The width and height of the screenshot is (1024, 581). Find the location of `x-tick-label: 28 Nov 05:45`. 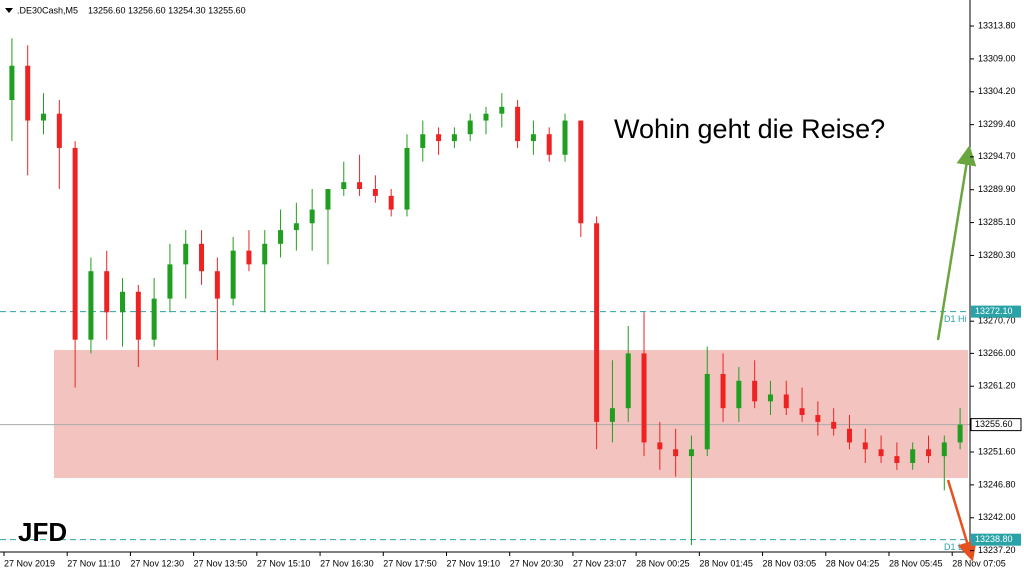

x-tick-label: 28 Nov 05:45 is located at coordinates (916, 563).